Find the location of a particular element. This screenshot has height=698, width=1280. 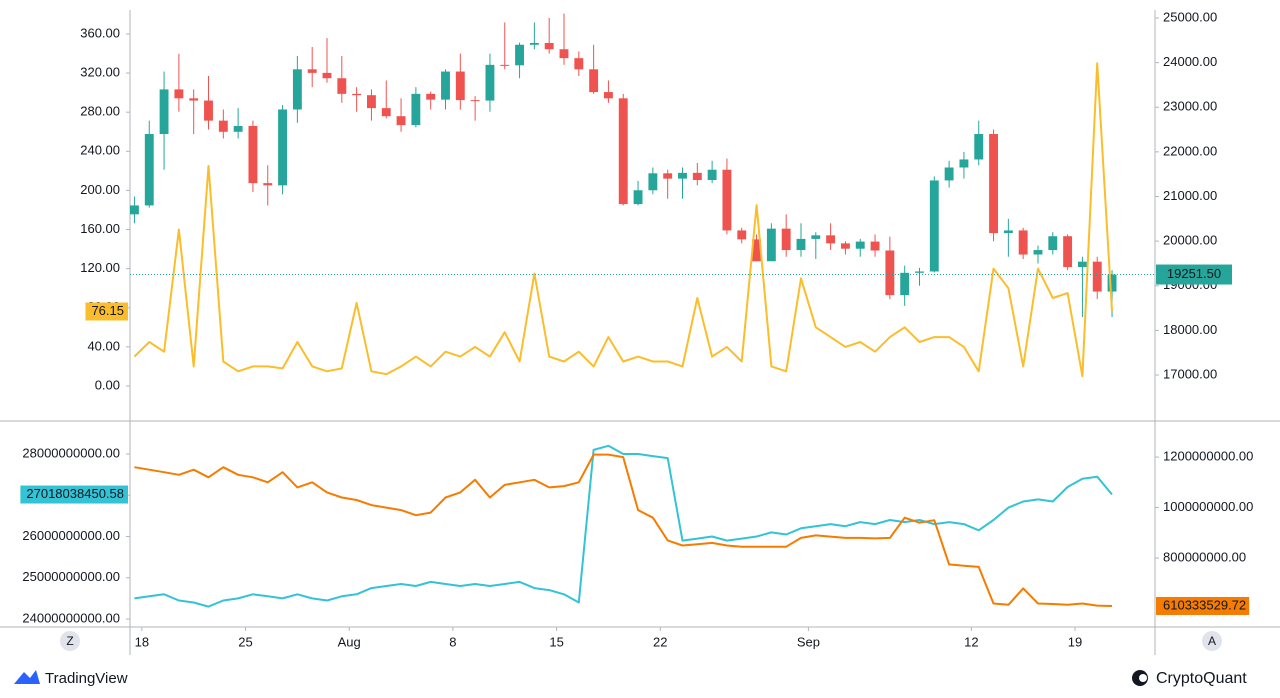

button-label: A is located at coordinates (1212, 641).